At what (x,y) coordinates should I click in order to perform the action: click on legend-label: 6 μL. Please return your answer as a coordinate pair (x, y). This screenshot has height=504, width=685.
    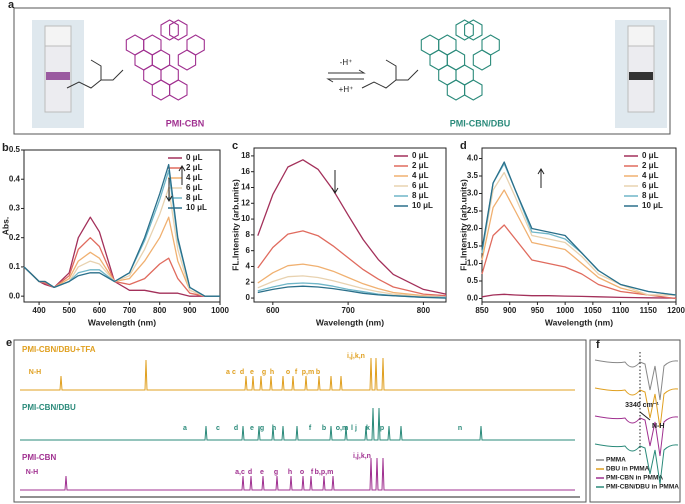
    Looking at the image, I should click on (194, 187).